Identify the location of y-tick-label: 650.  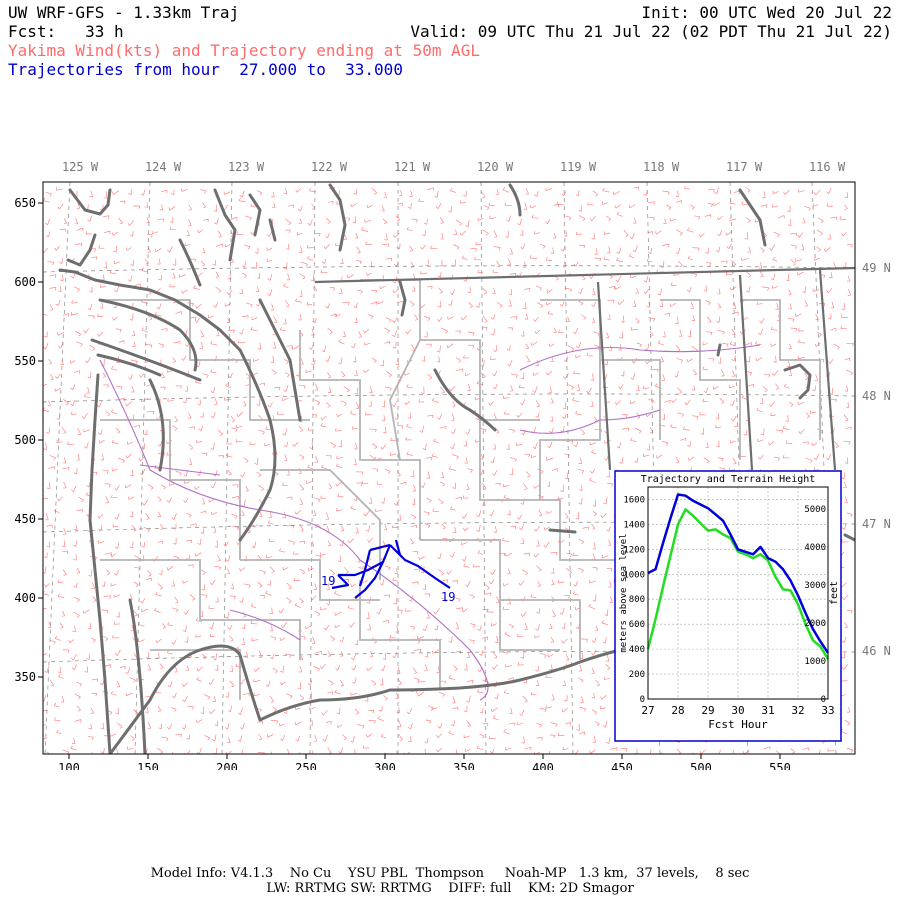
(25, 203).